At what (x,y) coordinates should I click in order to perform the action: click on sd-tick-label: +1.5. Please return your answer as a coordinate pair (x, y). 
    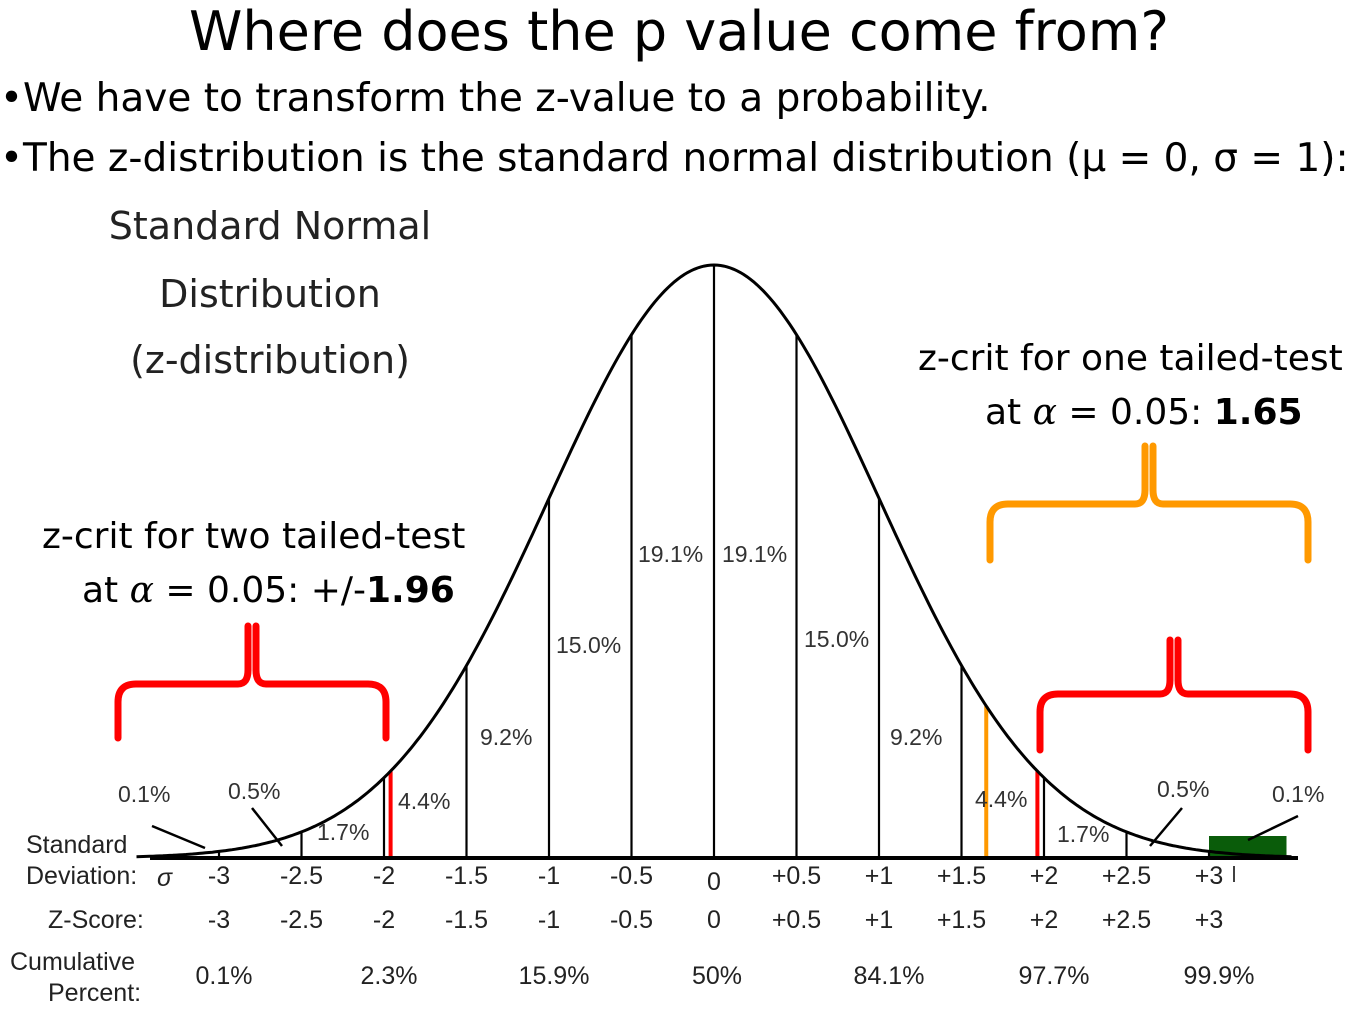
    Looking at the image, I should click on (961, 876).